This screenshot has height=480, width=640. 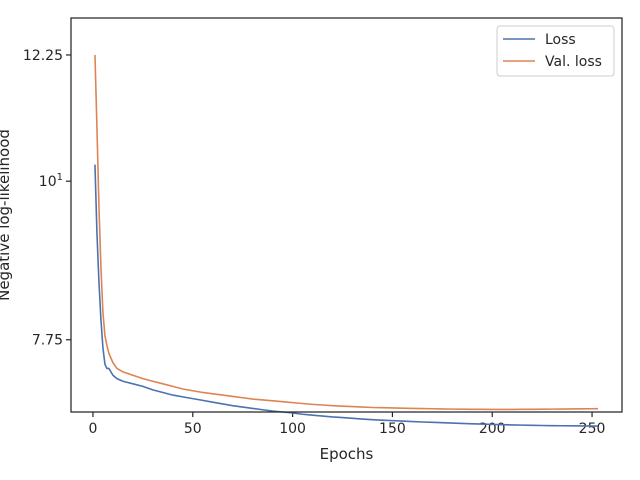 I want to click on legend: Loss Val. loss, so click(x=555, y=51).